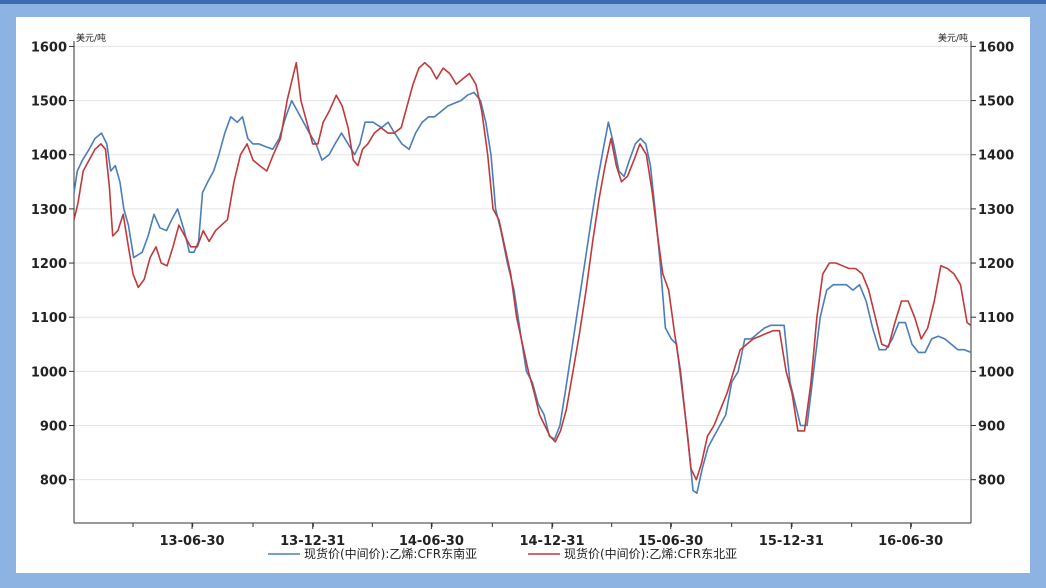  What do you see at coordinates (53, 427) in the screenshot?
I see `y-tick-label-left: 900` at bounding box center [53, 427].